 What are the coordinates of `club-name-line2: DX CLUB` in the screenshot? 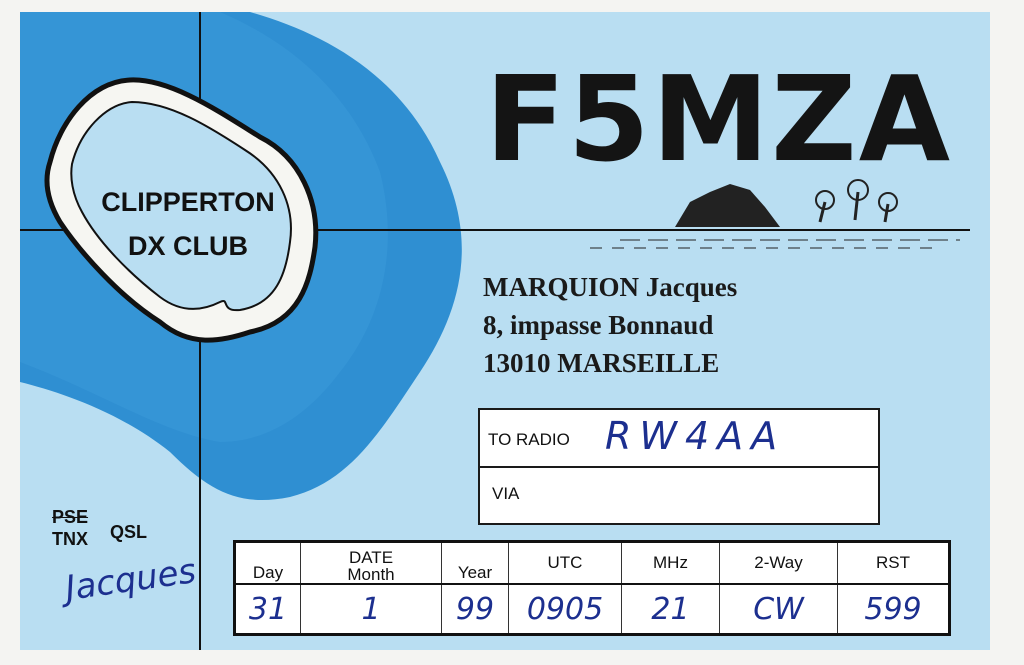 It's located at (188, 246).